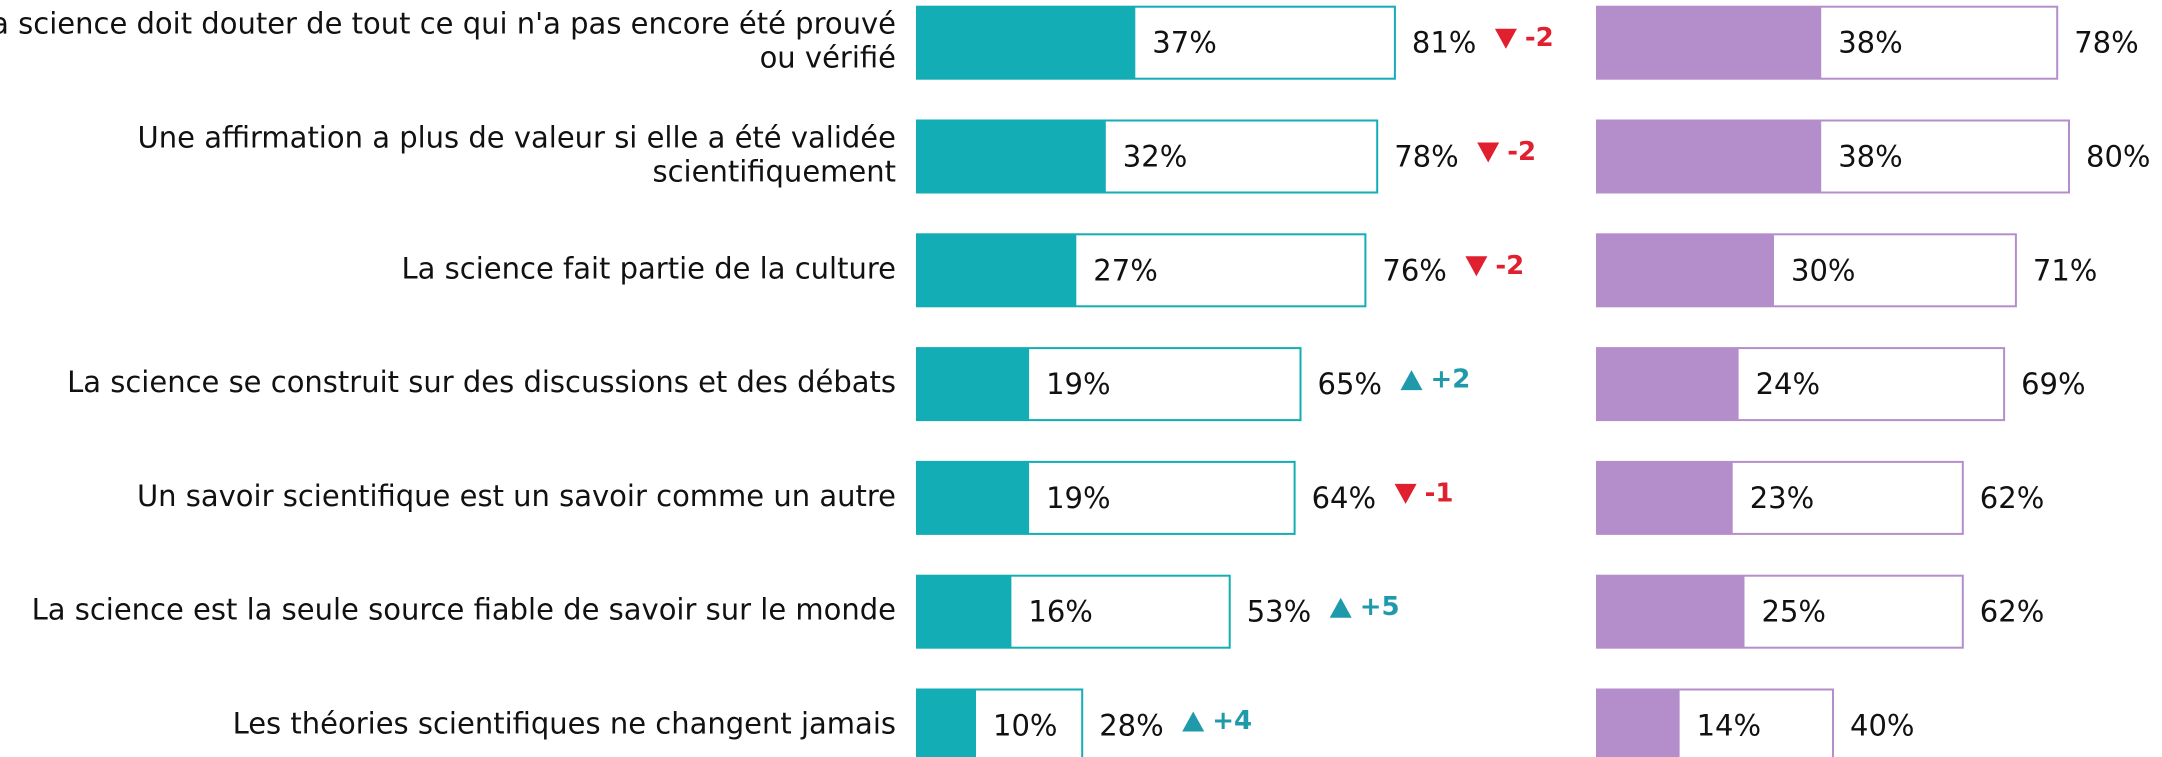 This screenshot has height=757, width=2162. I want to click on value-label: 16%, so click(1060, 612).